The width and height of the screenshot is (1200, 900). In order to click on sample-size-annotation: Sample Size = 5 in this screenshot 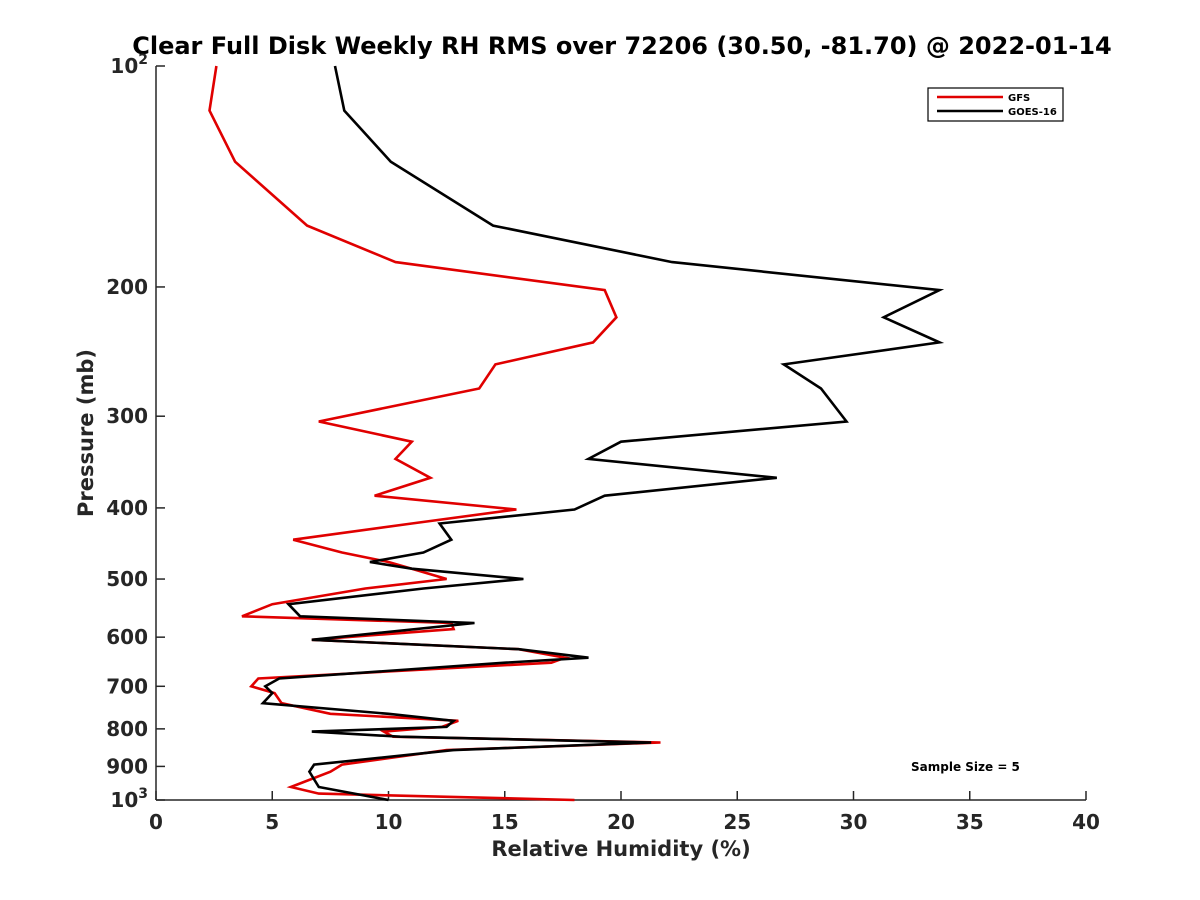, I will do `click(965, 767)`.